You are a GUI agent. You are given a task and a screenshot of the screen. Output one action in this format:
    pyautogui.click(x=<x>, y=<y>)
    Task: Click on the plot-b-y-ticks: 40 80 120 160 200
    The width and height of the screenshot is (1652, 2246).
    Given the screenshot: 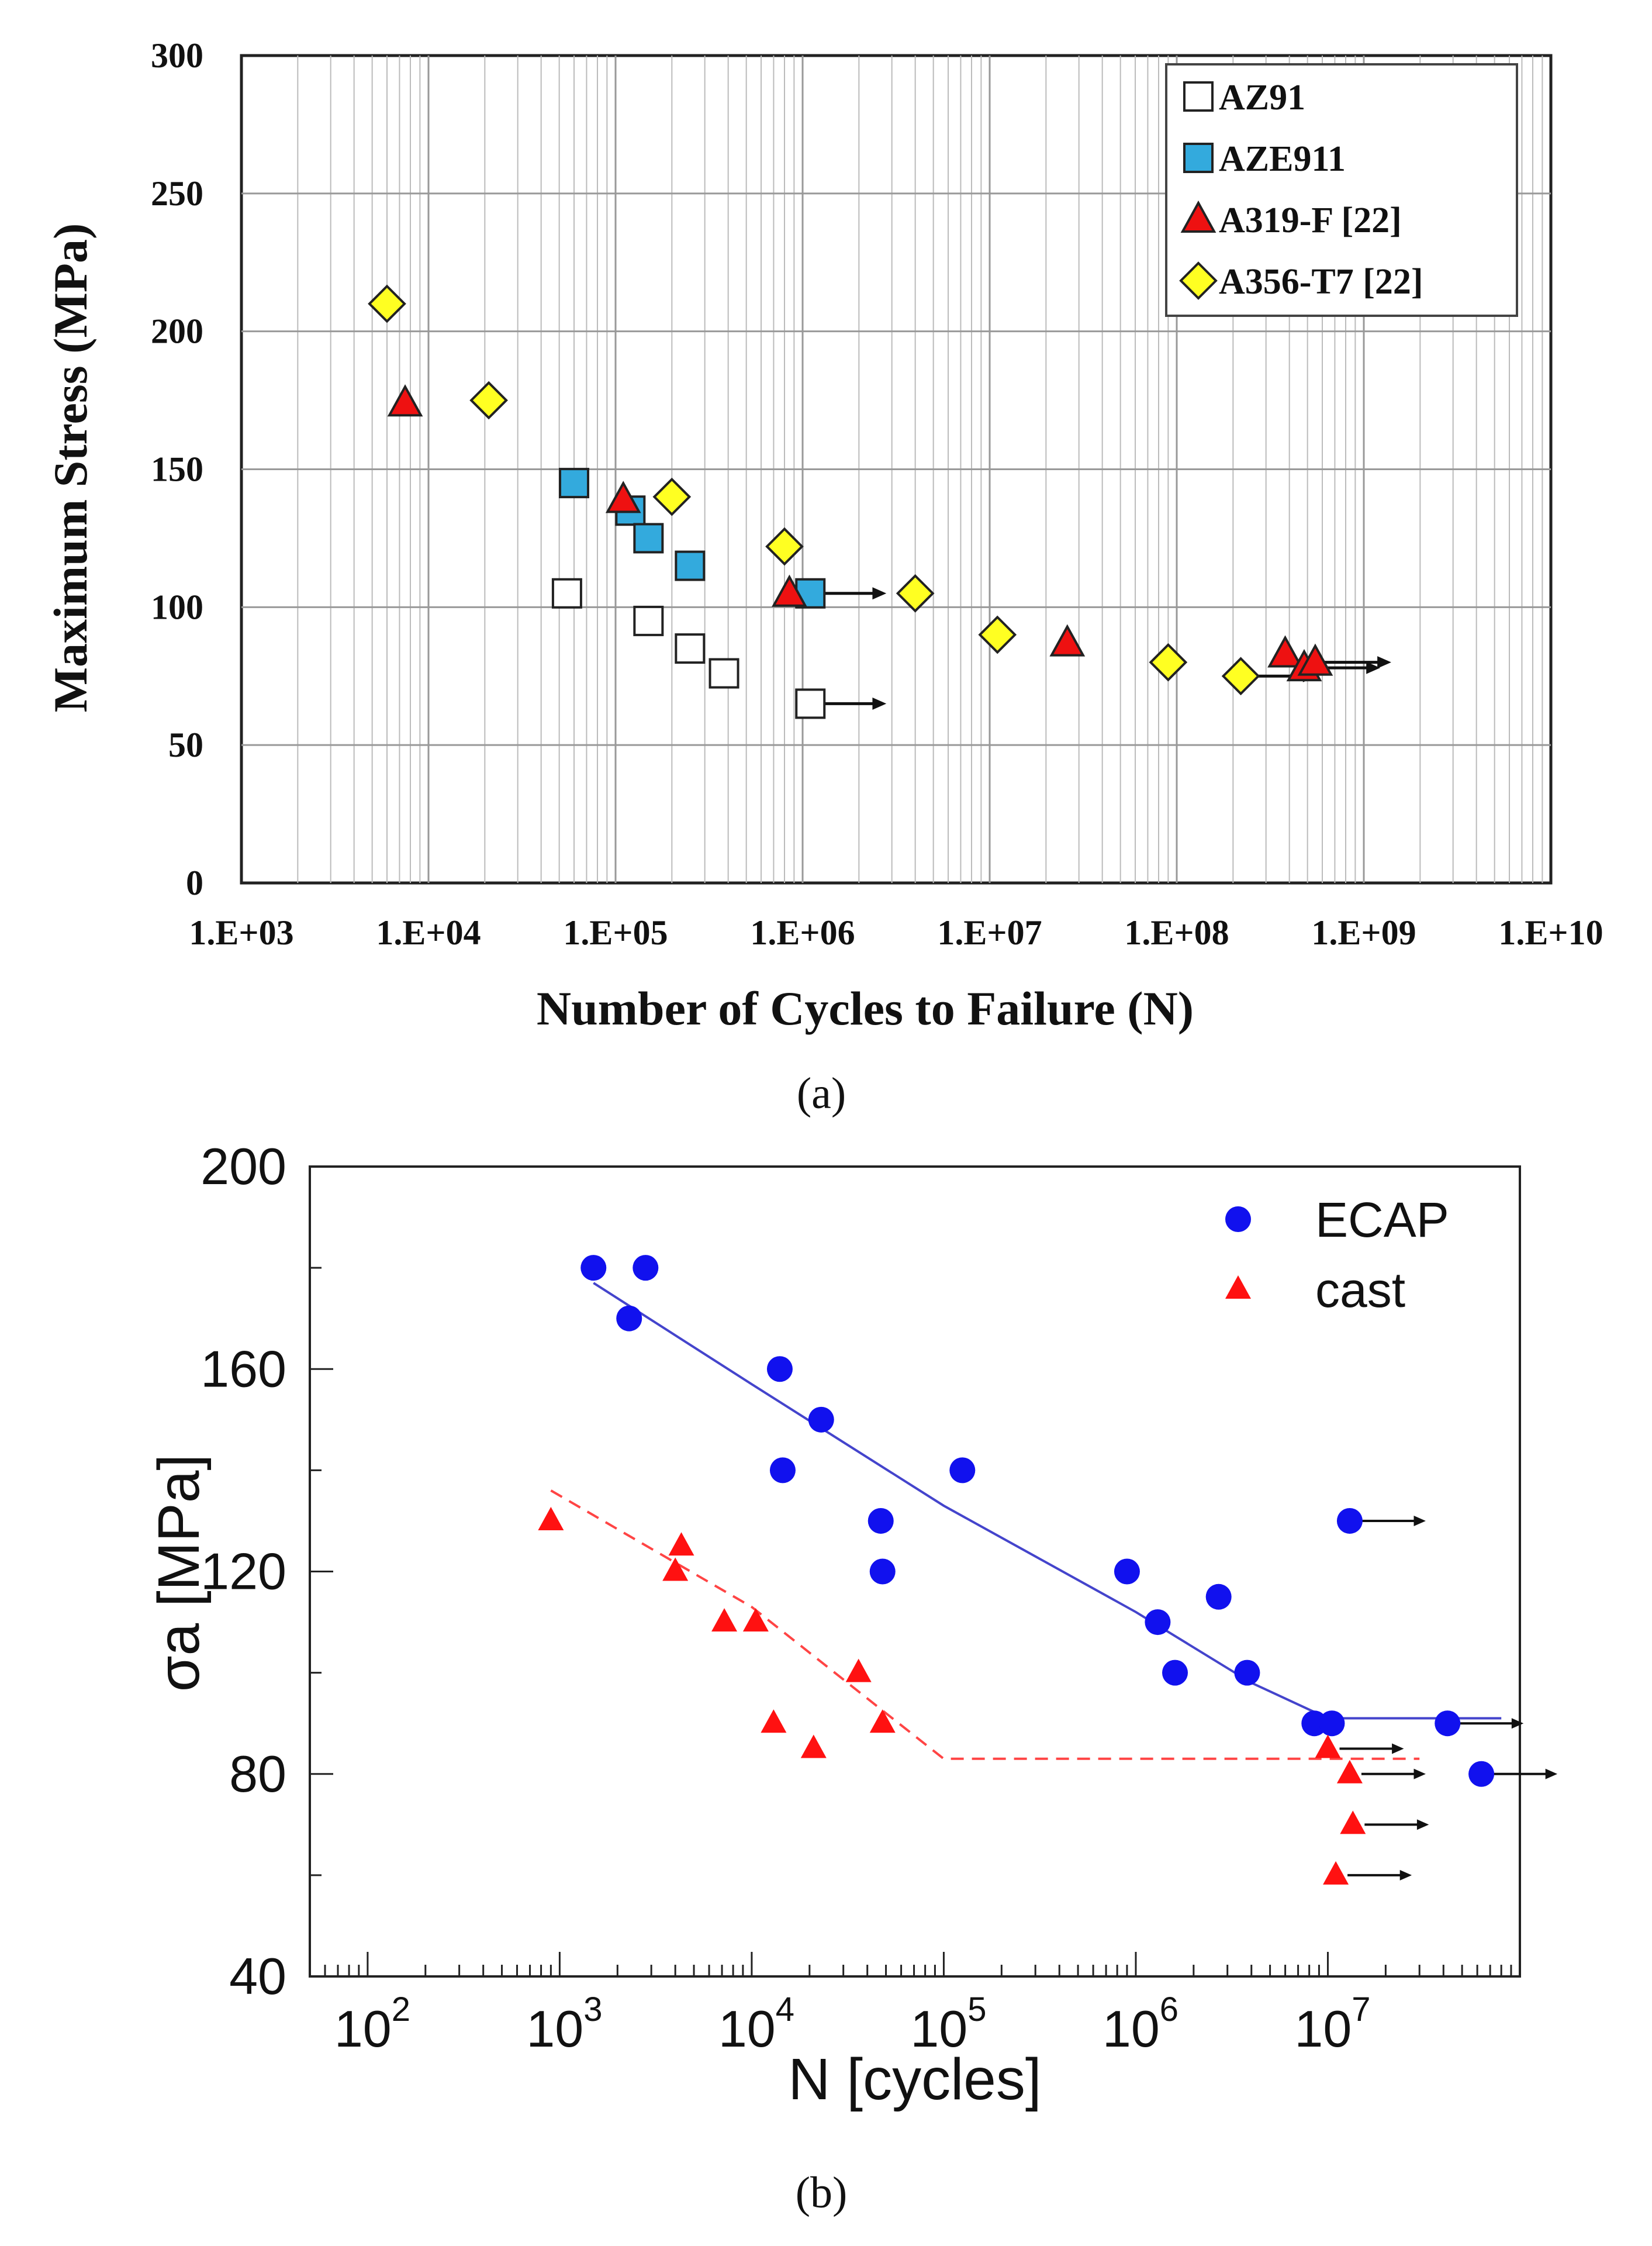 What is the action you would take?
    pyautogui.click(x=267, y=1571)
    